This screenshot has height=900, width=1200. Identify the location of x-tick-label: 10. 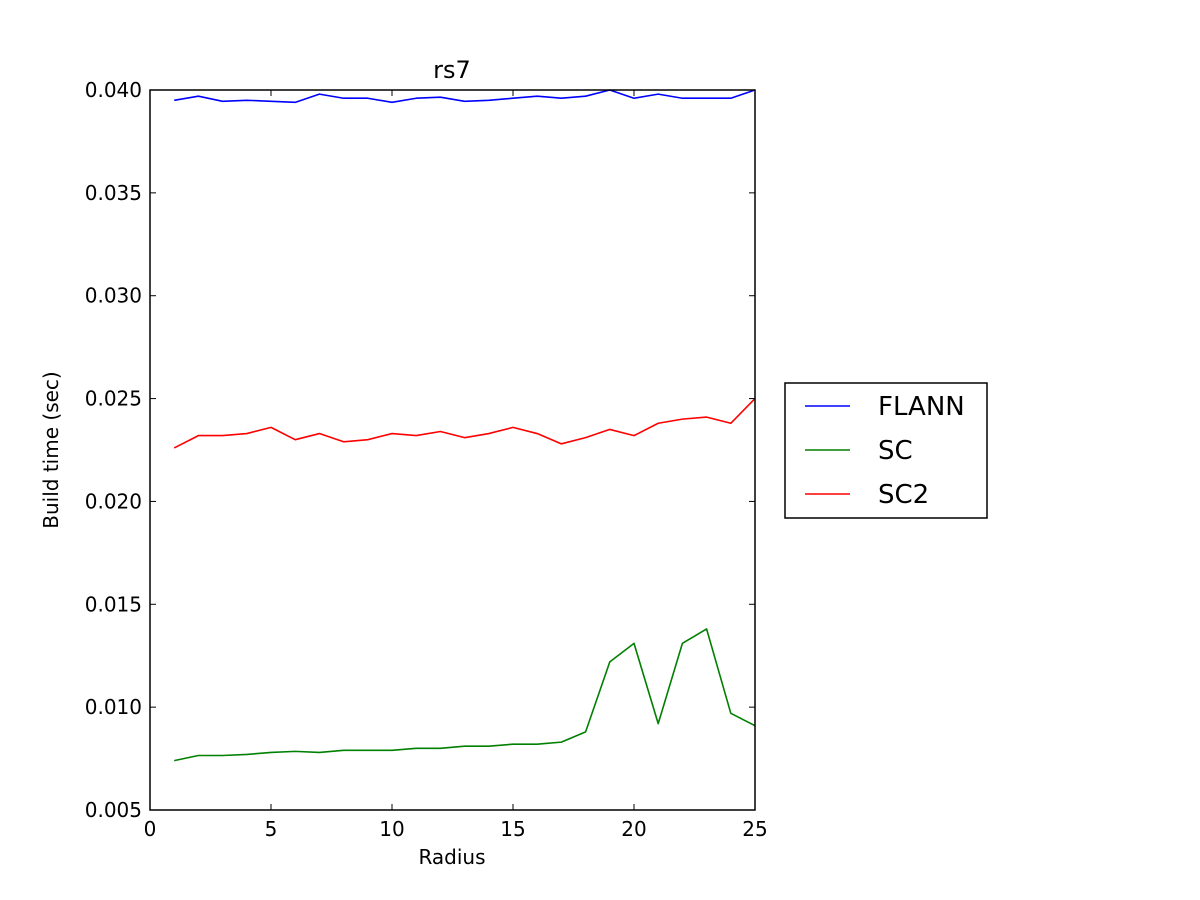
(391, 829).